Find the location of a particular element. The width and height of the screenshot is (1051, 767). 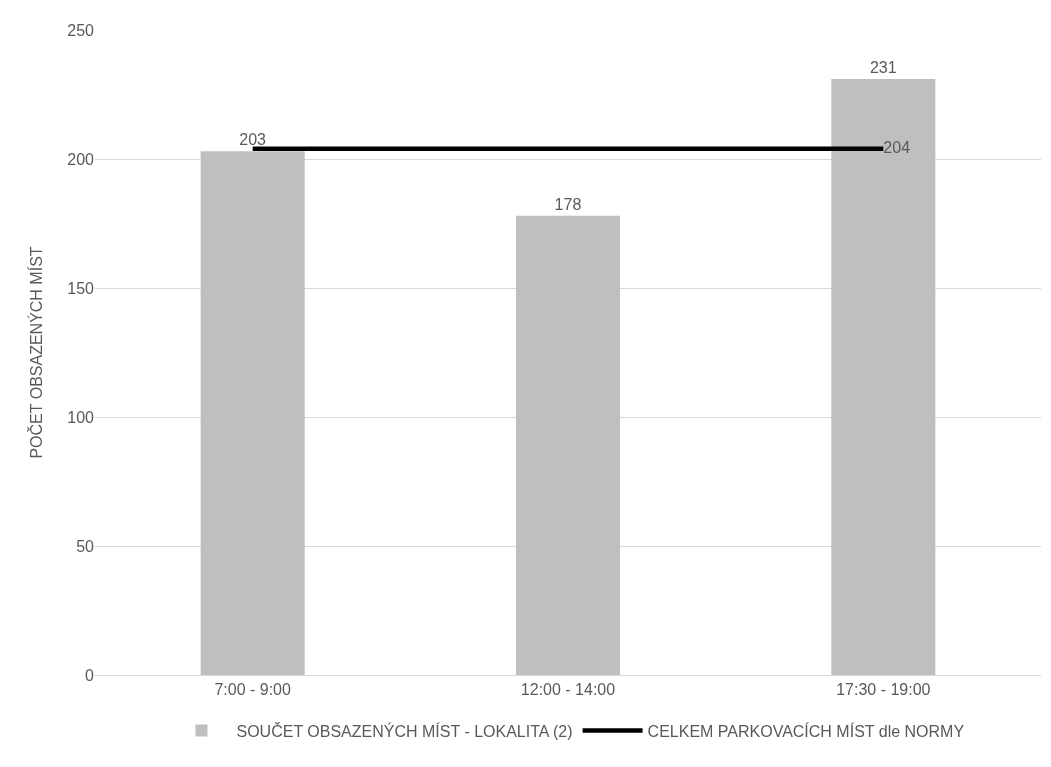

y-tick-label: 150 is located at coordinates (81, 288).